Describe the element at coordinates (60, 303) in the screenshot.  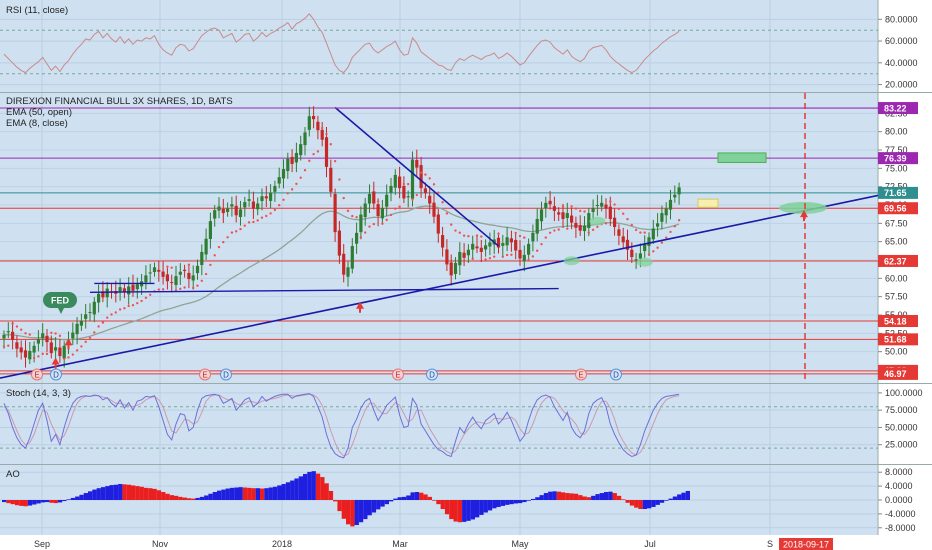
I see `fed-badge: FED` at that location.